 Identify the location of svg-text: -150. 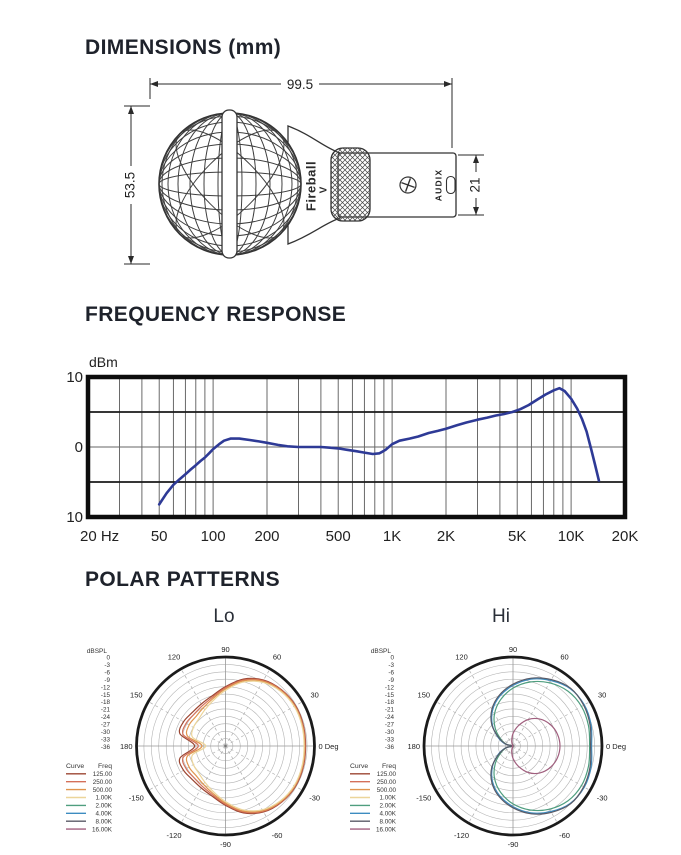
(423, 797).